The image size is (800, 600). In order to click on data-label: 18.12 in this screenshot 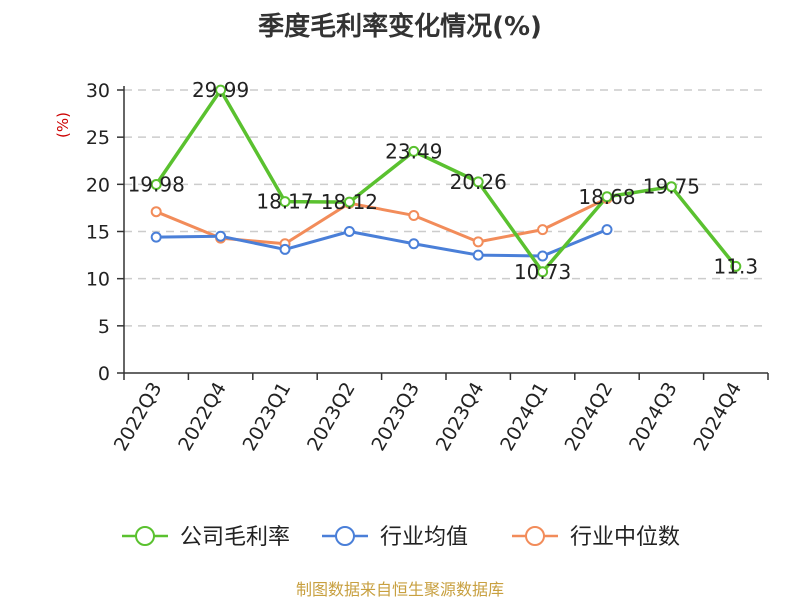, I will do `click(349, 202)`.